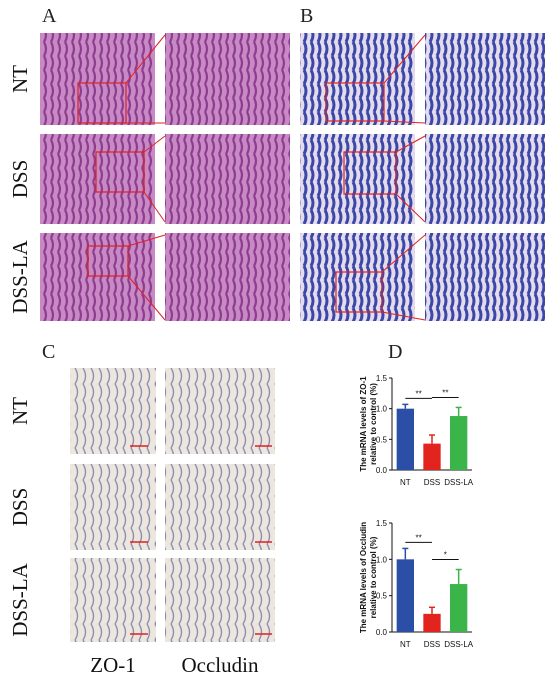  I want to click on panel-c-images, so click(172, 505).